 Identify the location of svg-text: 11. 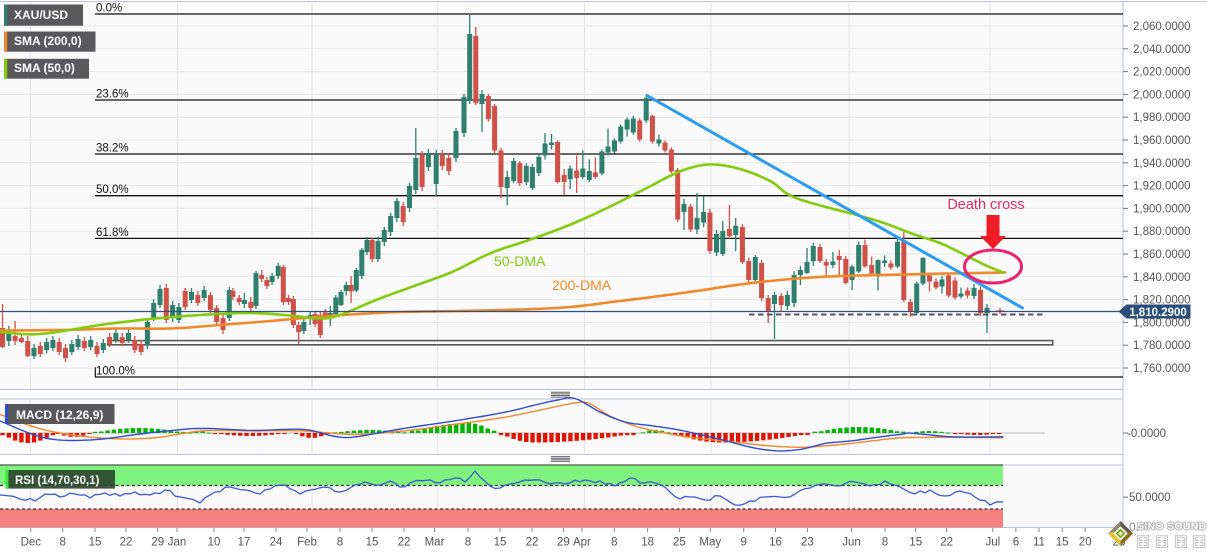
(1039, 543).